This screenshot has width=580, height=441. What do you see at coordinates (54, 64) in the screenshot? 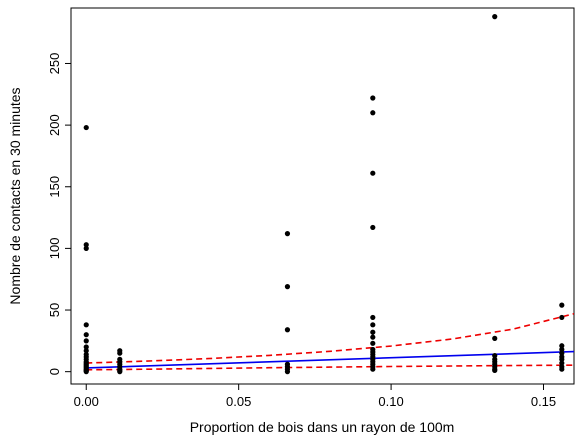
I see `y-tick-label: 250` at bounding box center [54, 64].